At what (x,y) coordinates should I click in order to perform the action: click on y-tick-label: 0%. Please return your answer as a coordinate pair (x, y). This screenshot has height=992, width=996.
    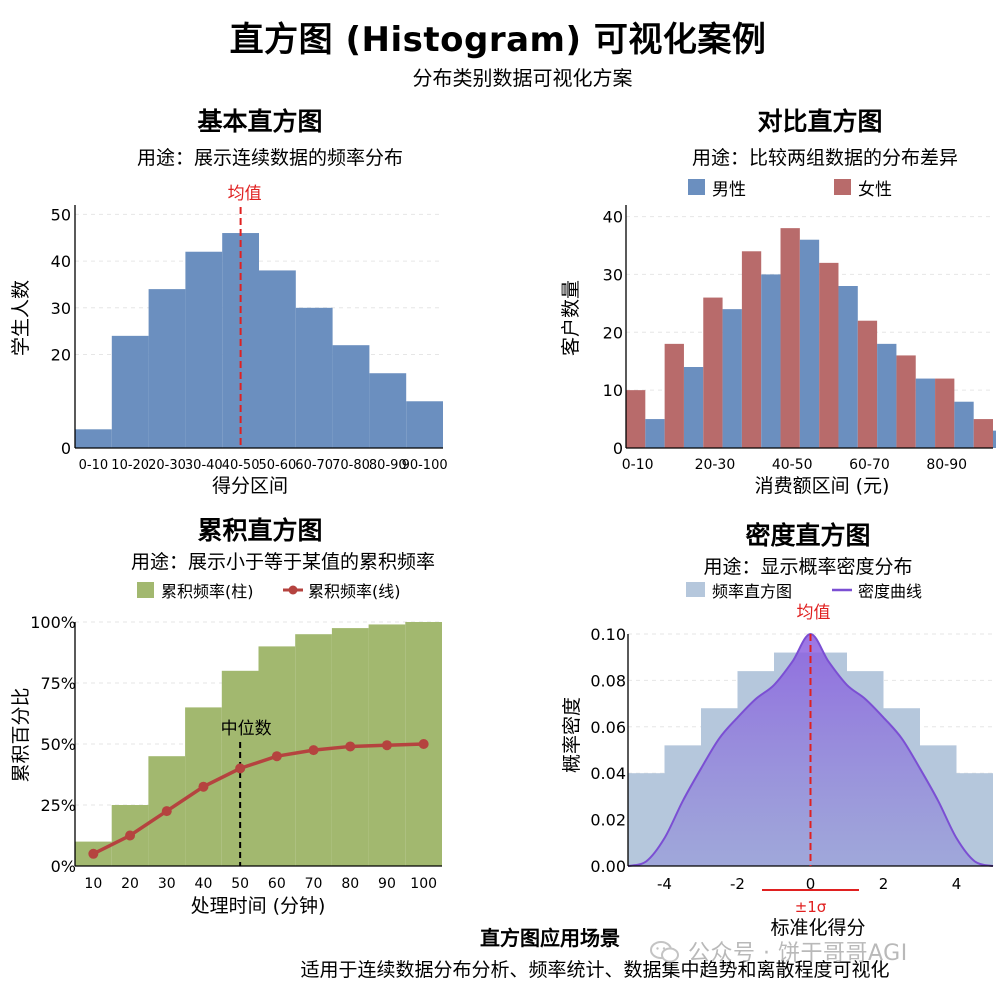
    Looking at the image, I should click on (63, 866).